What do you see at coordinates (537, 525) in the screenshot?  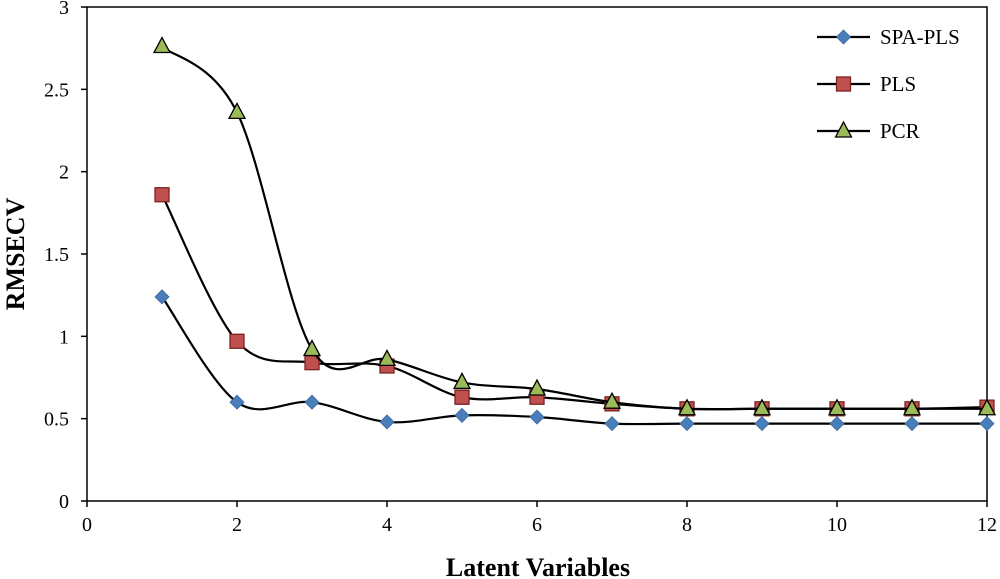 I see `x-tick-label: 6` at bounding box center [537, 525].